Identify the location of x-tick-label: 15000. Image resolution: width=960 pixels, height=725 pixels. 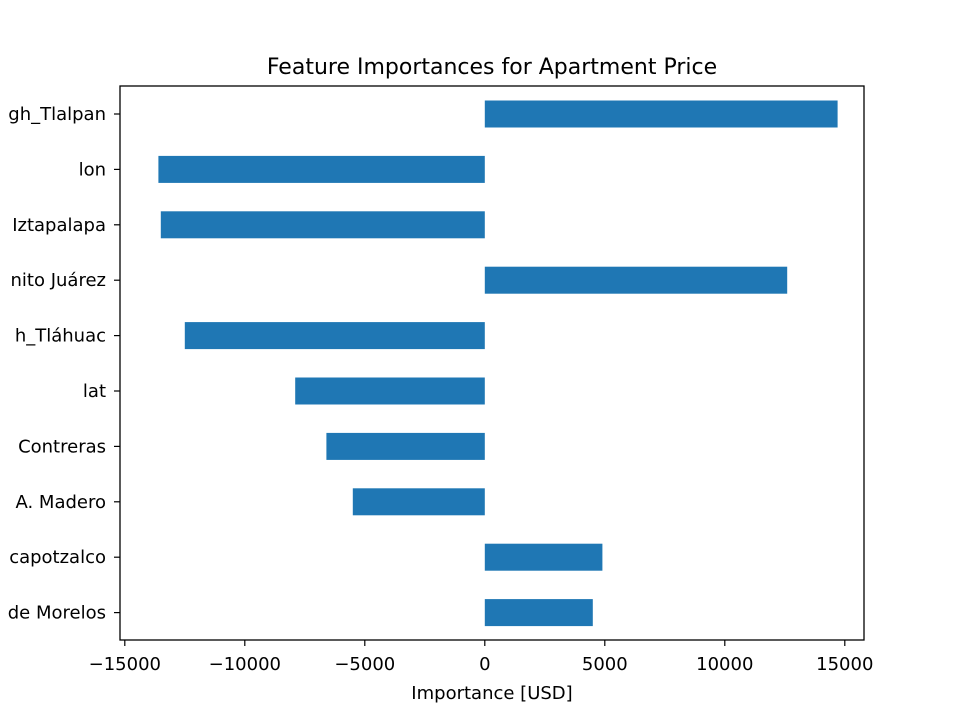
(844, 664).